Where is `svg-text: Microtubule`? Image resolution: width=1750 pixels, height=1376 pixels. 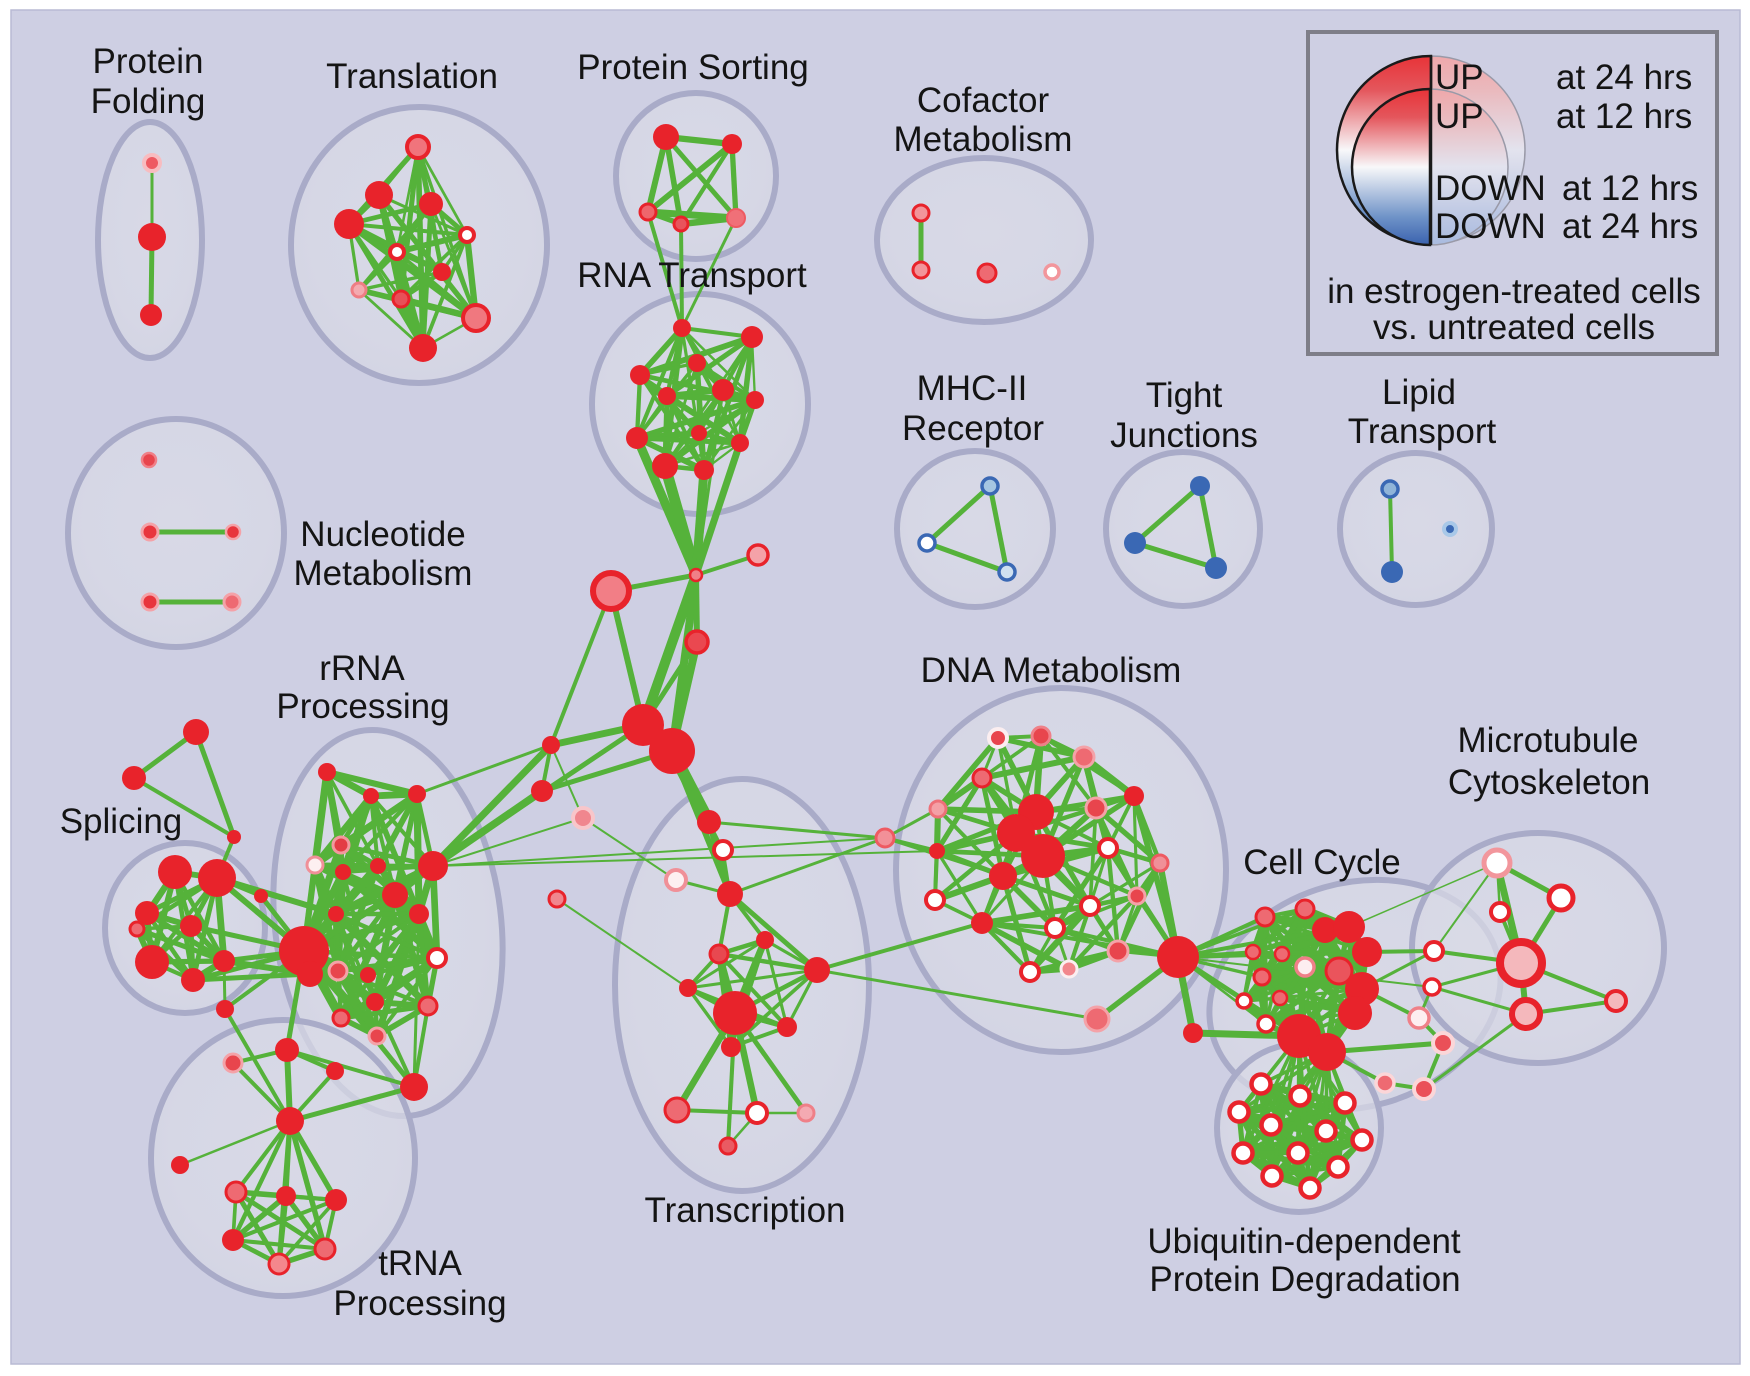
svg-text: Microtubule is located at coordinates (1548, 740).